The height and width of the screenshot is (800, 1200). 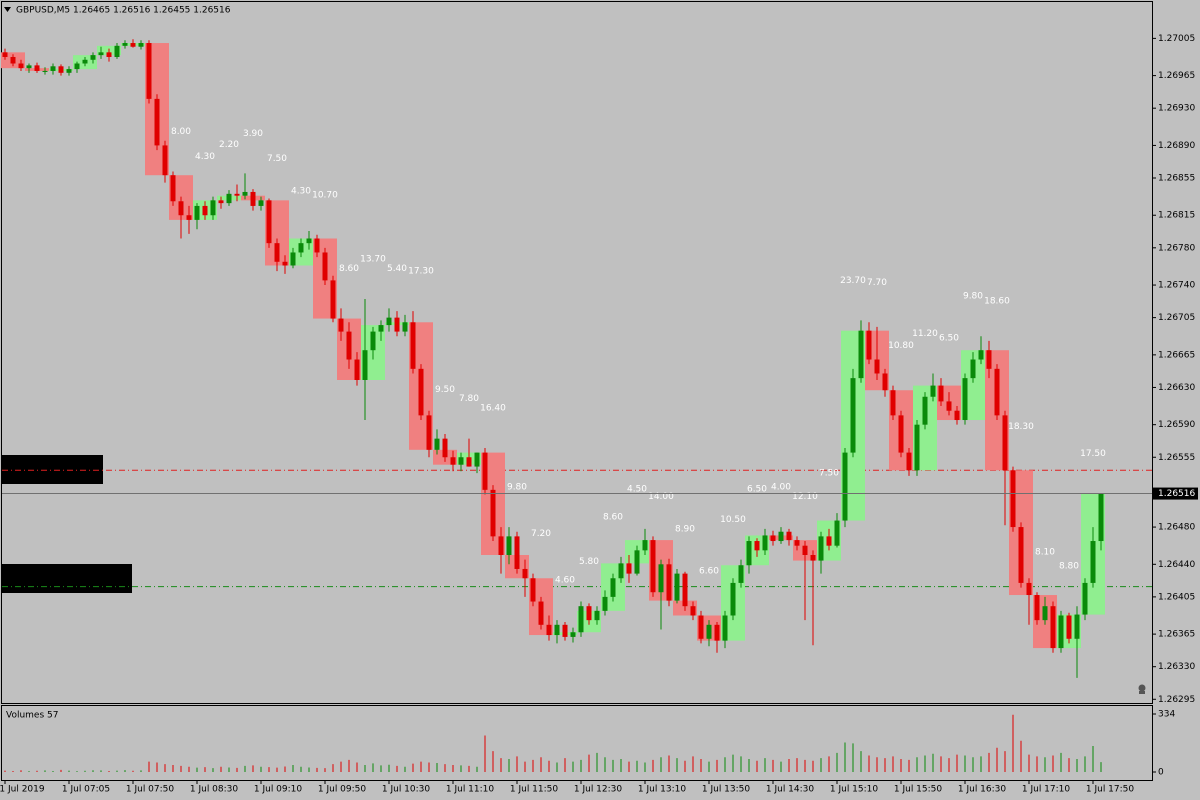 I want to click on y-tick-label: 1.26815, so click(x=1176, y=216).